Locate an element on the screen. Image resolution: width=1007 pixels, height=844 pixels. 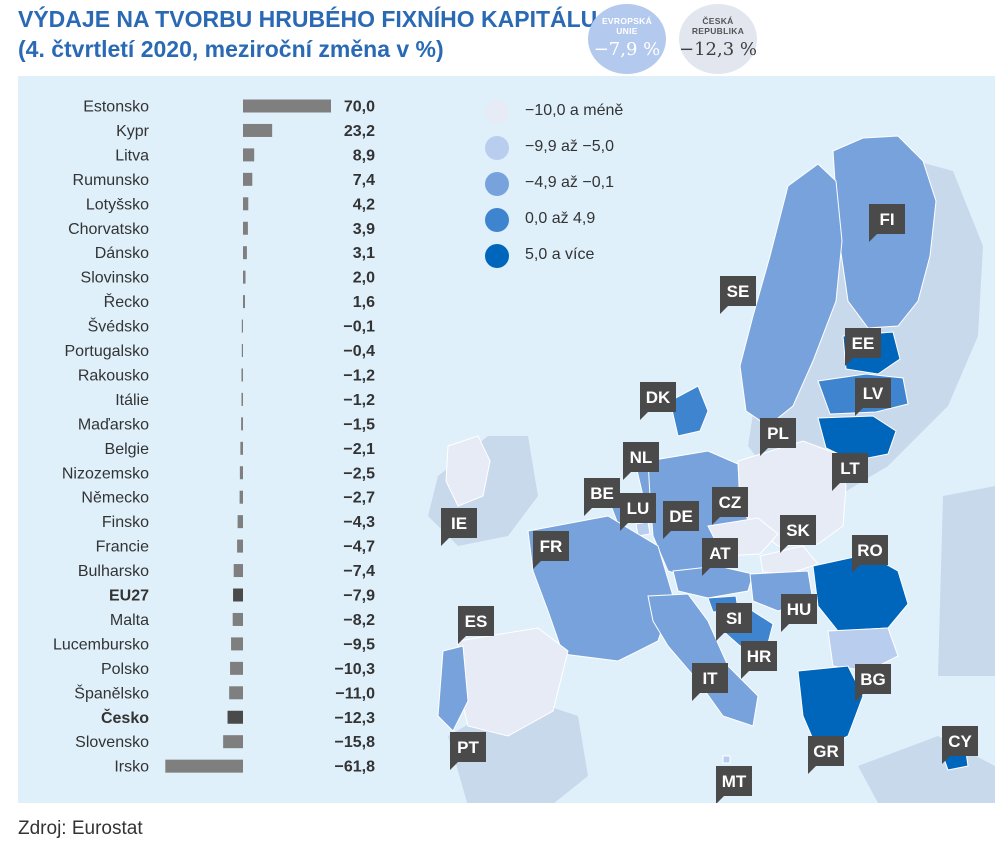
value-label-finsko: −4,3 is located at coordinates (359, 522).